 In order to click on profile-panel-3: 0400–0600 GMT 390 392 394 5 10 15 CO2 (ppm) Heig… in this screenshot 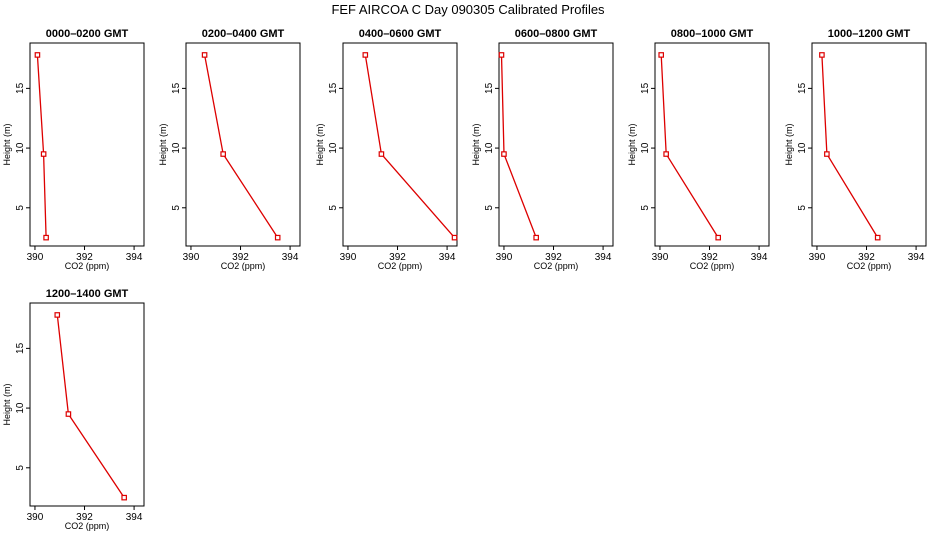, I will do `click(386, 149)`.